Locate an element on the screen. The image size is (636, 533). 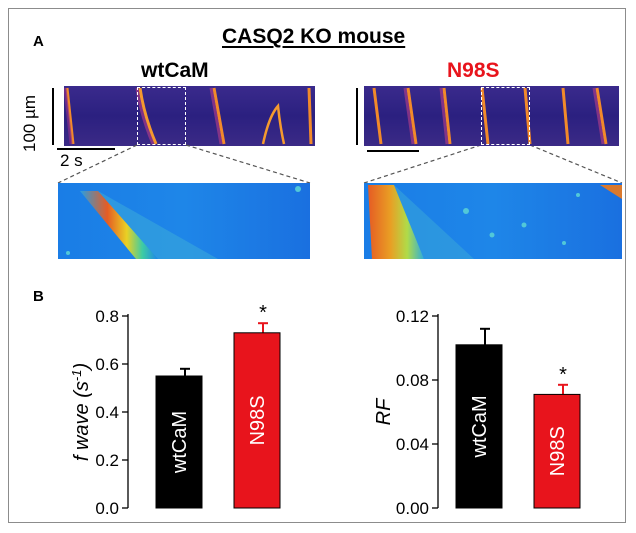
y-tick-label: 0.12 is located at coordinates (412, 316).